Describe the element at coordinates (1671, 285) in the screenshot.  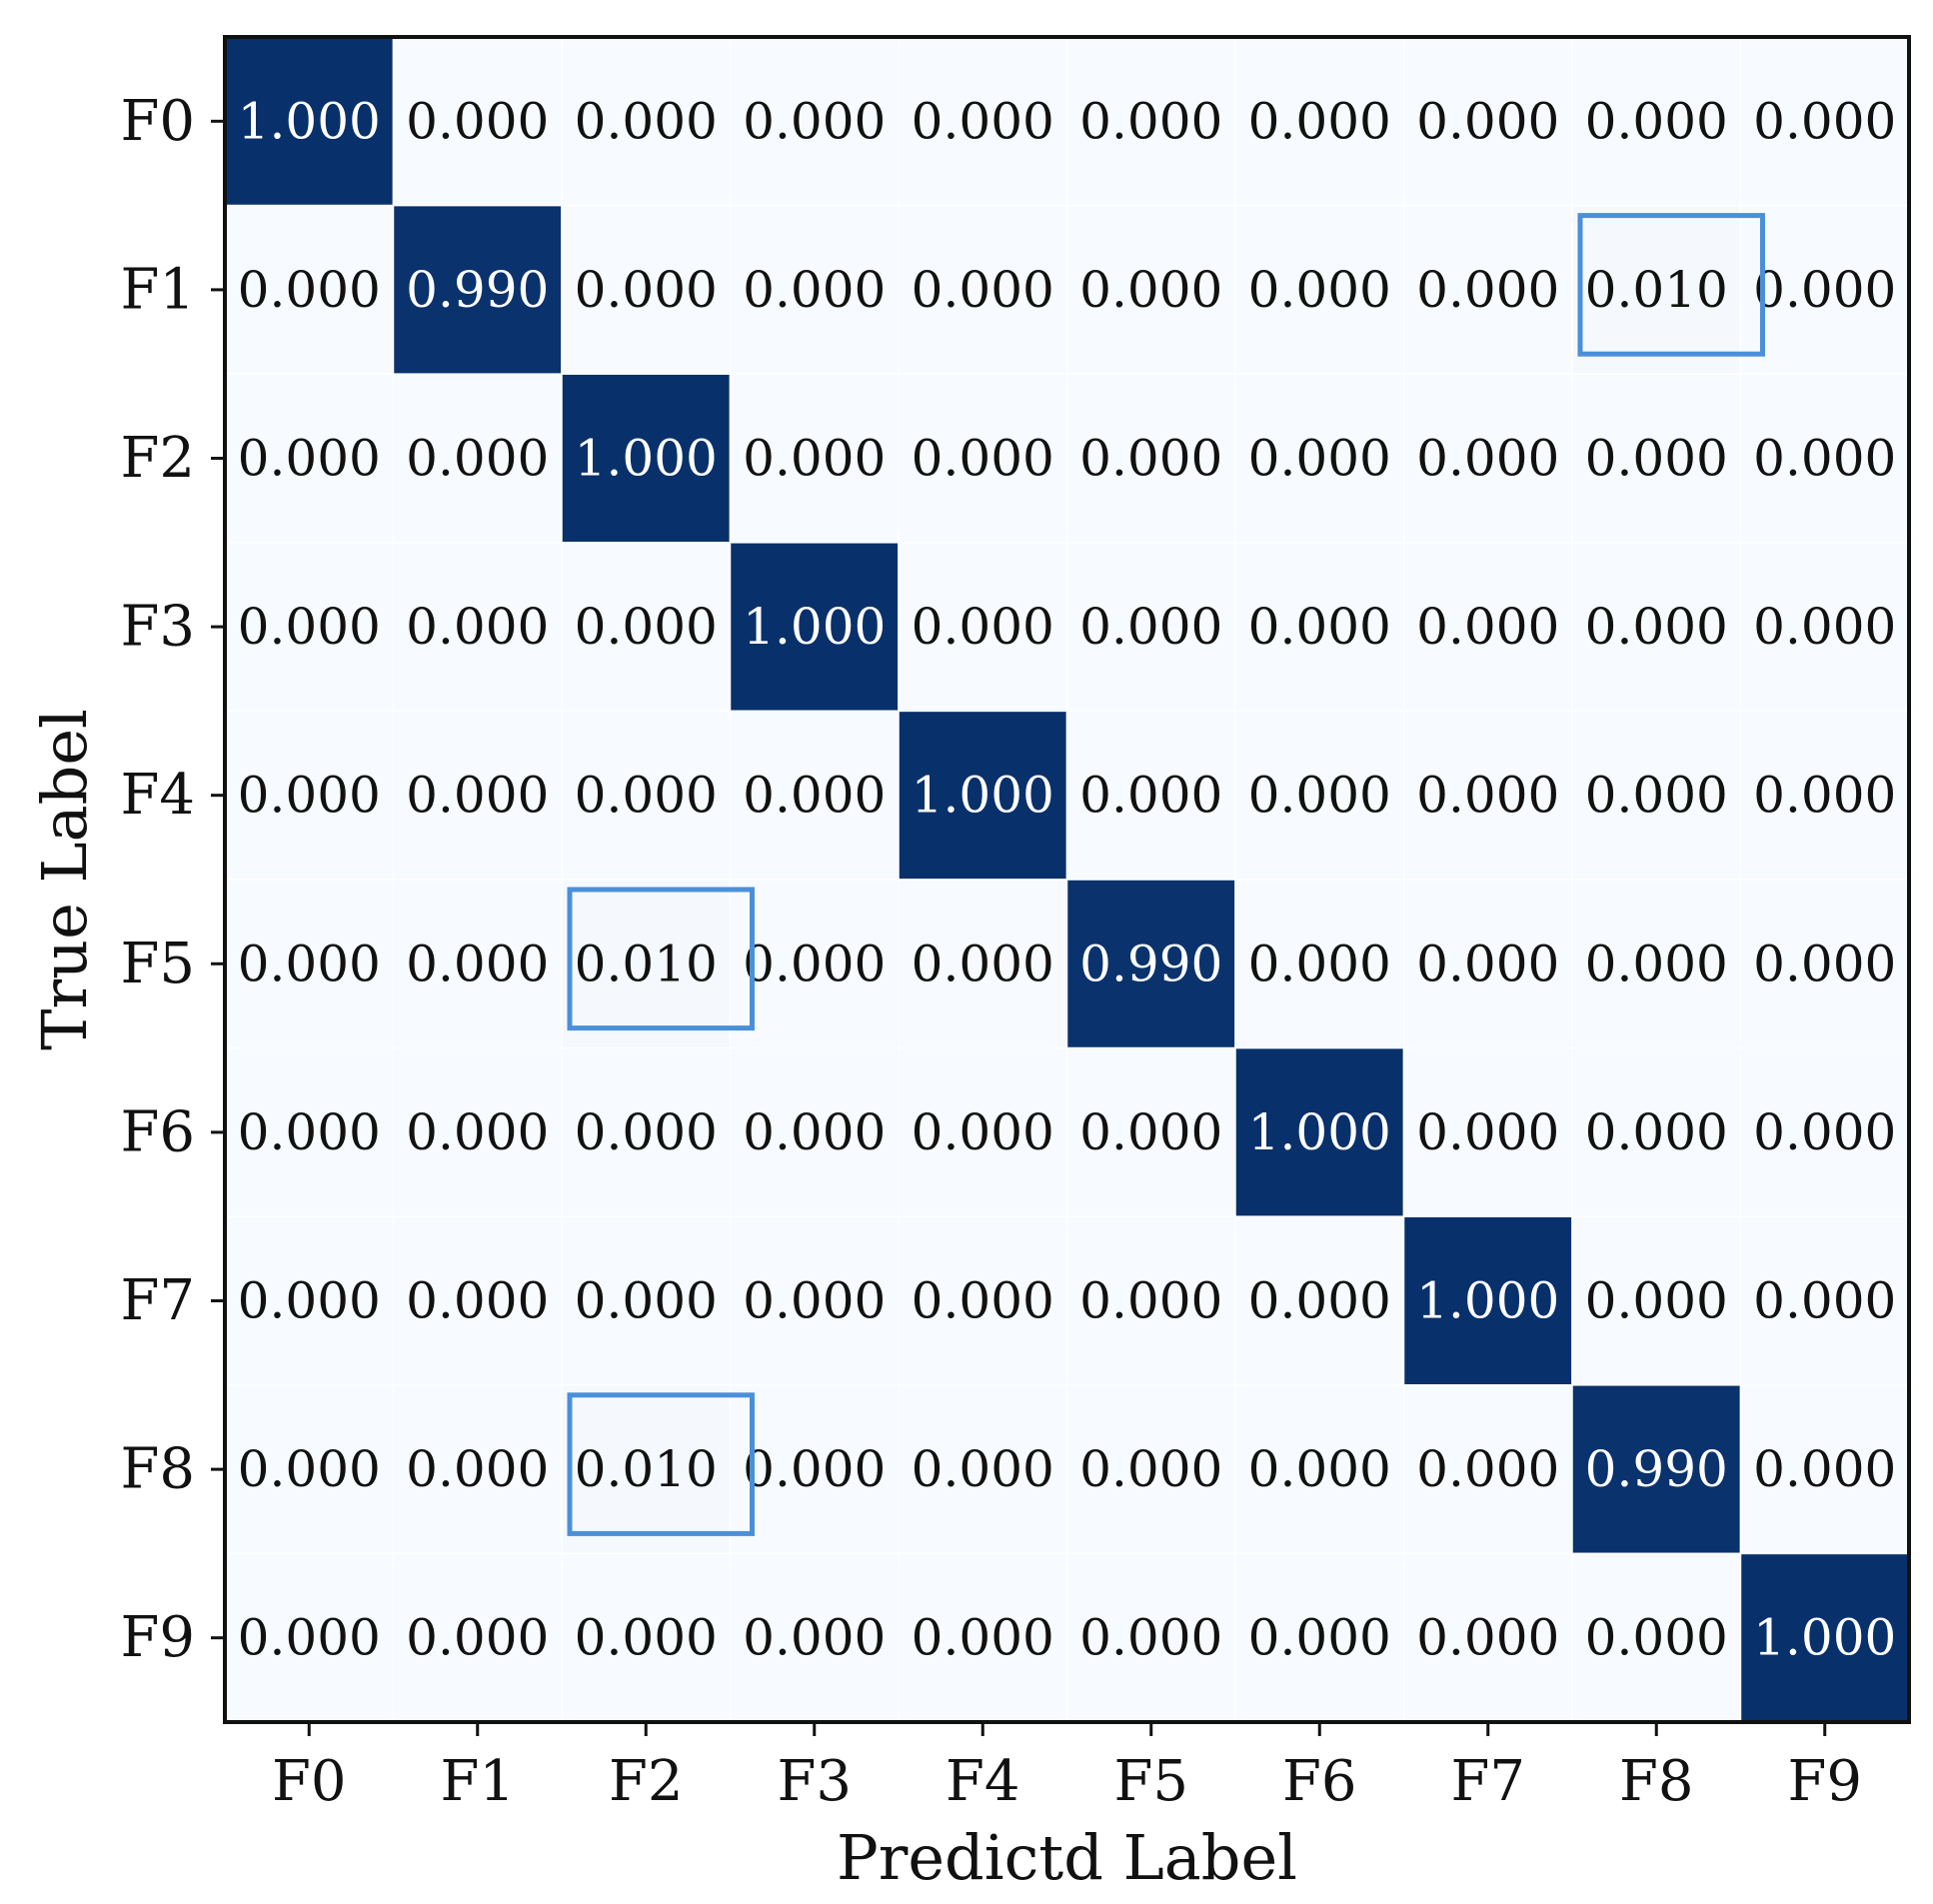
I see `highlight-box` at that location.